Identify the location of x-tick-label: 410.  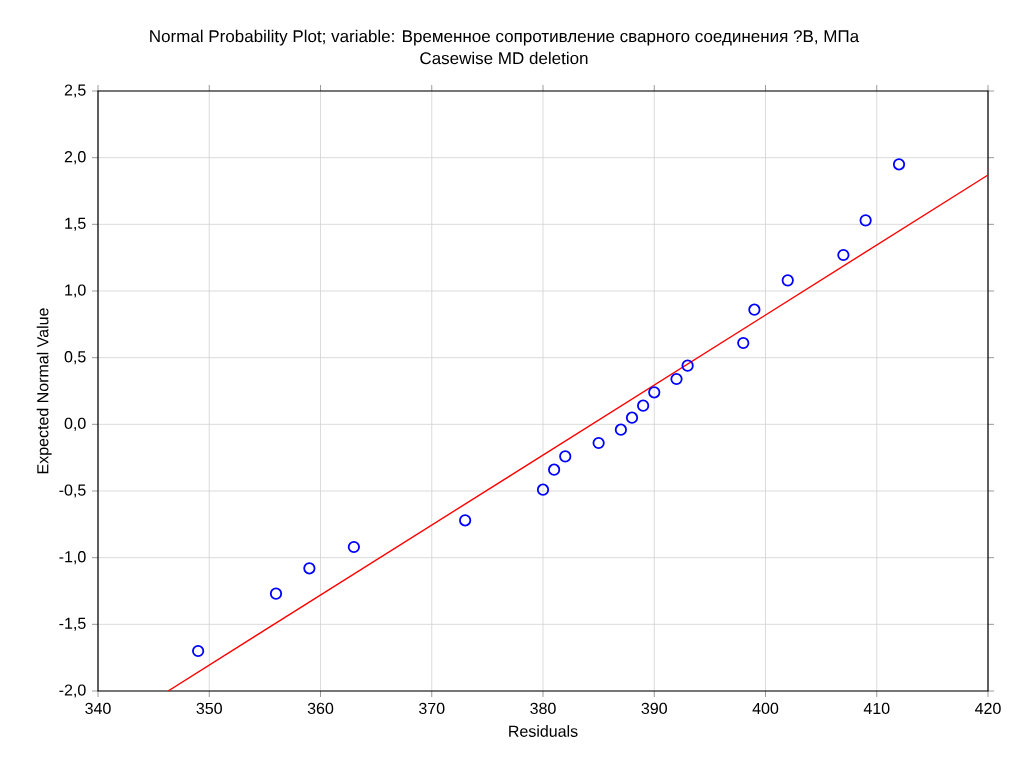
(876, 708).